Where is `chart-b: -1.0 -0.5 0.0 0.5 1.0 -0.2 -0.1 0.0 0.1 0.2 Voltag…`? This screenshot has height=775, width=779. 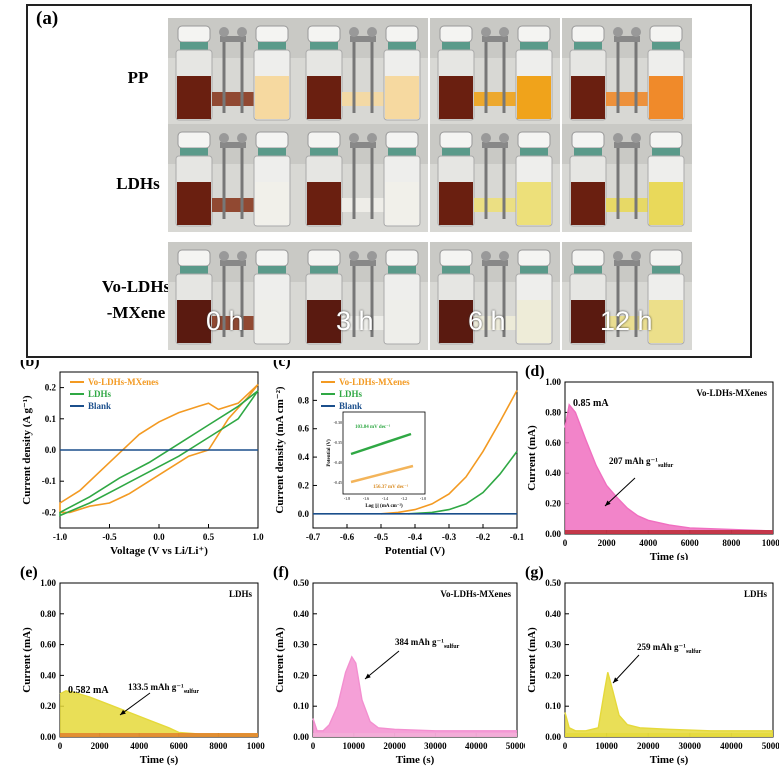
chart-b: -1.0 -0.5 0.0 0.5 1.0 -0.2 -0.1 0.0 0.1 0.2 Voltag… is located at coordinates (142, 458).